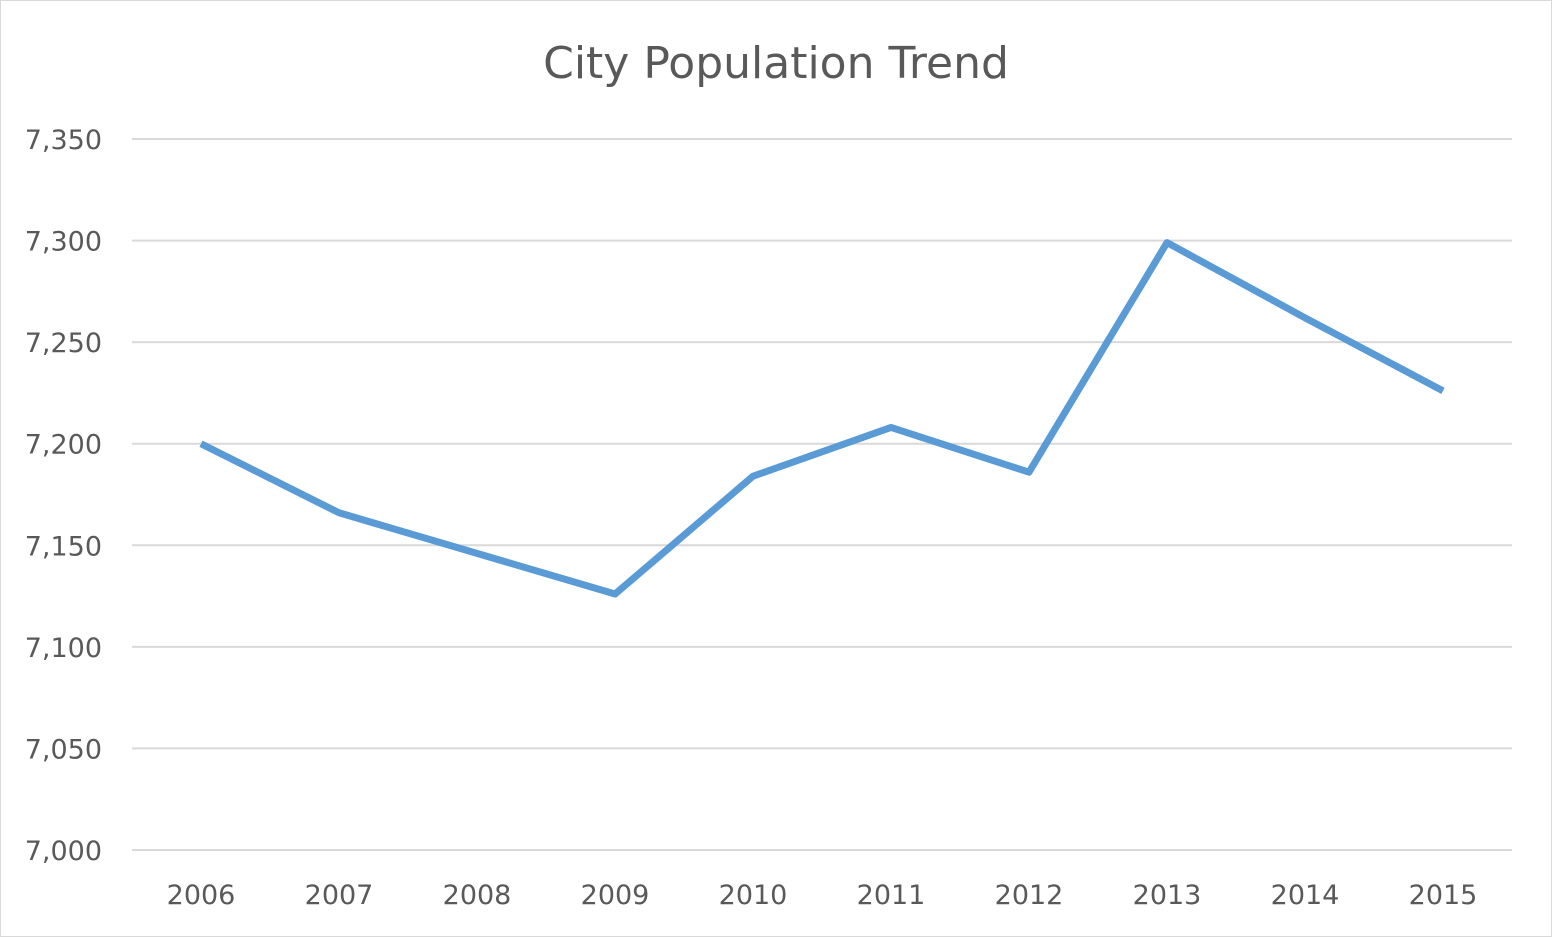 The image size is (1552, 937). I want to click on x-tick-label: 2007, so click(339, 895).